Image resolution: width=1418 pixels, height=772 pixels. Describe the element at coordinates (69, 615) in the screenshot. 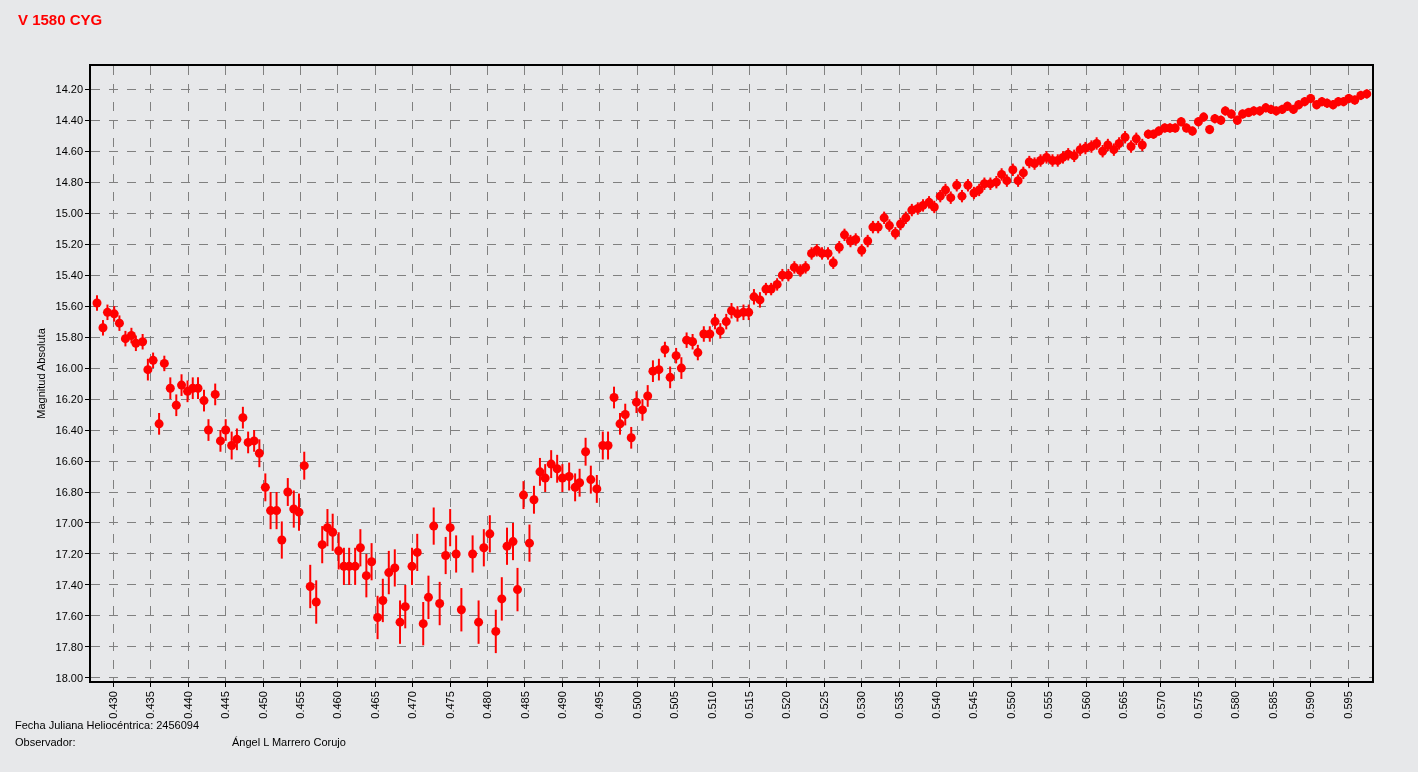

I see `y-tick-label: 17.60` at that location.